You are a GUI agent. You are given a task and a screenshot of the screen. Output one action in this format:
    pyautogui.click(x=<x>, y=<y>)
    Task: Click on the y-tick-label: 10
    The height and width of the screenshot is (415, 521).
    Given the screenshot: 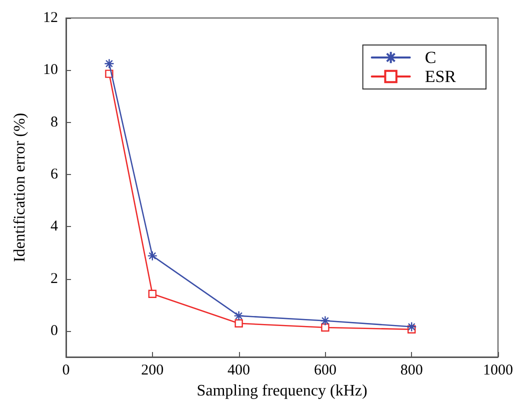 What is the action you would take?
    pyautogui.click(x=50, y=70)
    